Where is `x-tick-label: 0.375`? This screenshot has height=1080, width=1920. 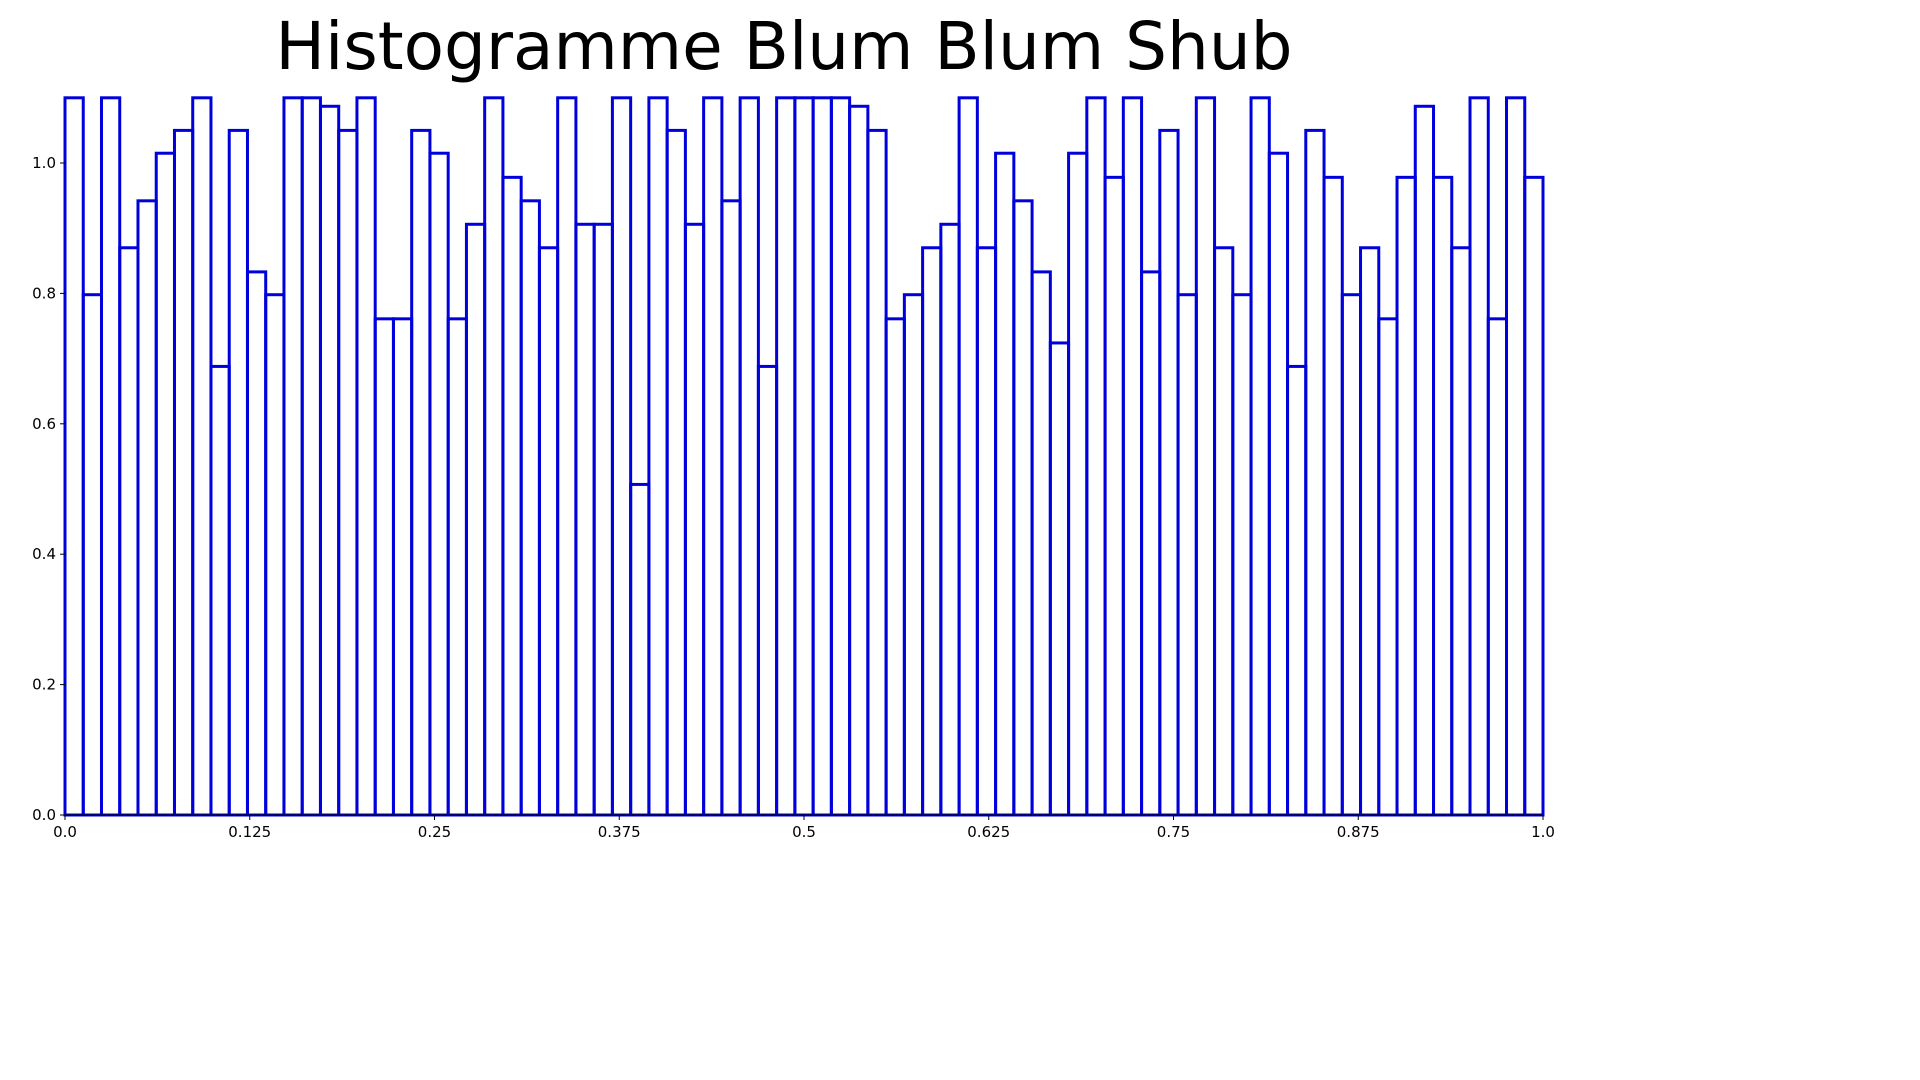 x-tick-label: 0.375 is located at coordinates (619, 832).